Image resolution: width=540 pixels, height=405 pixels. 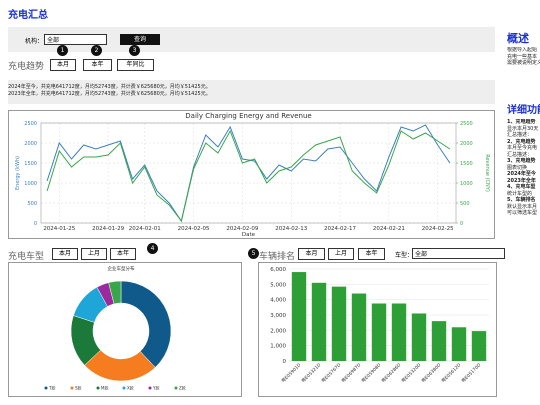 What do you see at coordinates (291, 229) in the screenshot?
I see `x-tick-label: 2024-02-13` at bounding box center [291, 229].